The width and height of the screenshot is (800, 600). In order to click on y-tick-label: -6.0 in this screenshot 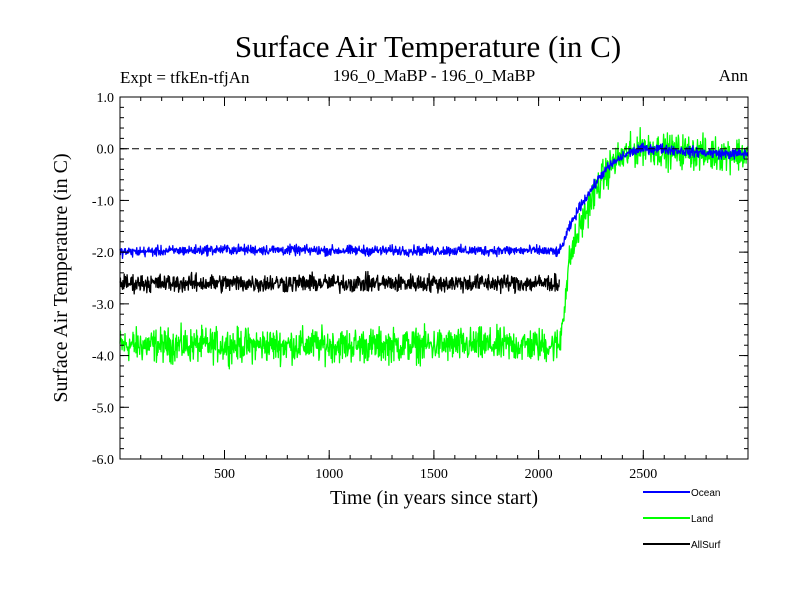, I will do `click(103, 460)`.